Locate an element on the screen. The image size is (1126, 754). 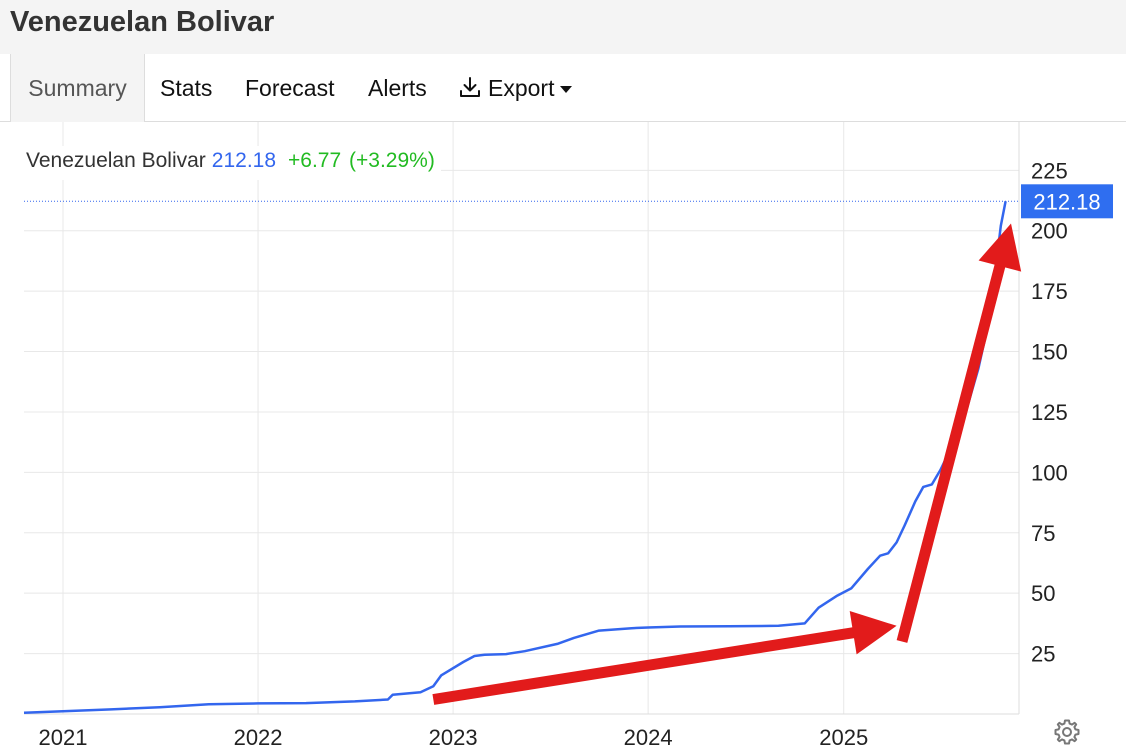
tab-bar-edge is located at coordinates (10, 87).